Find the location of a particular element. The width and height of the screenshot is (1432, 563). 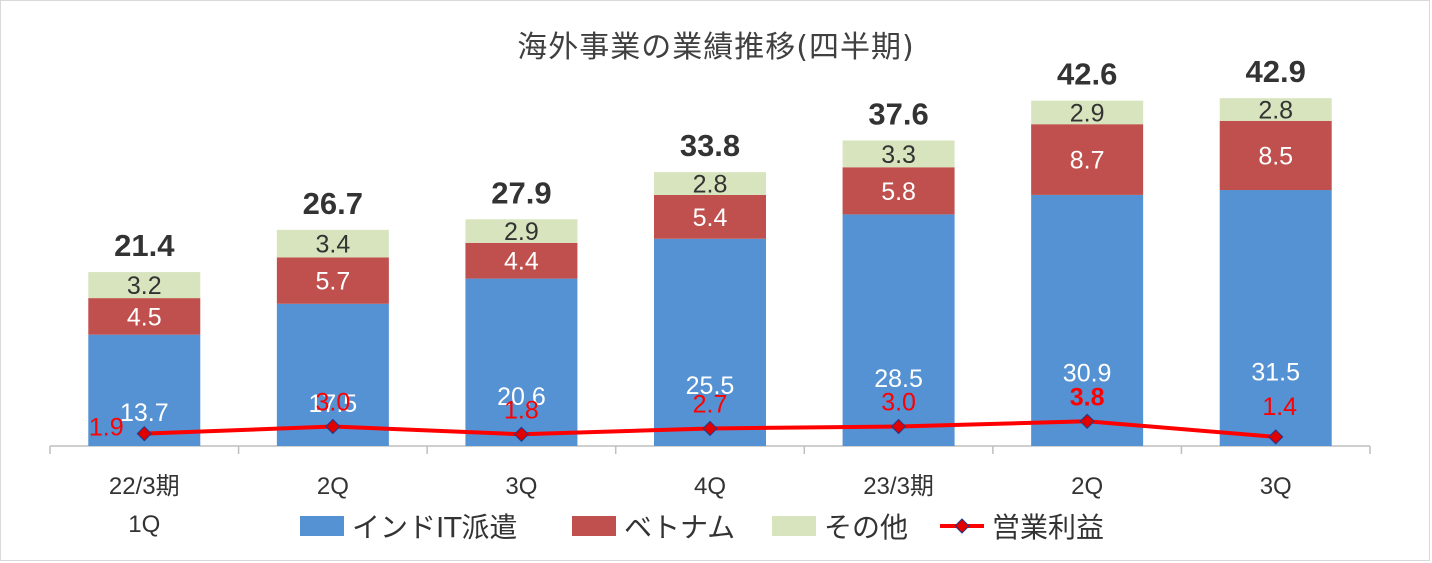

data-label: 5.4 is located at coordinates (710, 218).